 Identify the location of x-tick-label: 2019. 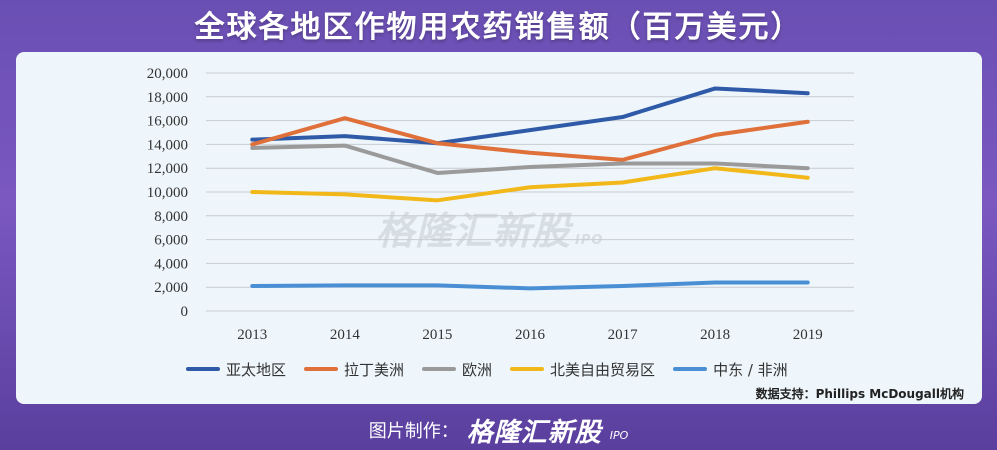
(808, 335).